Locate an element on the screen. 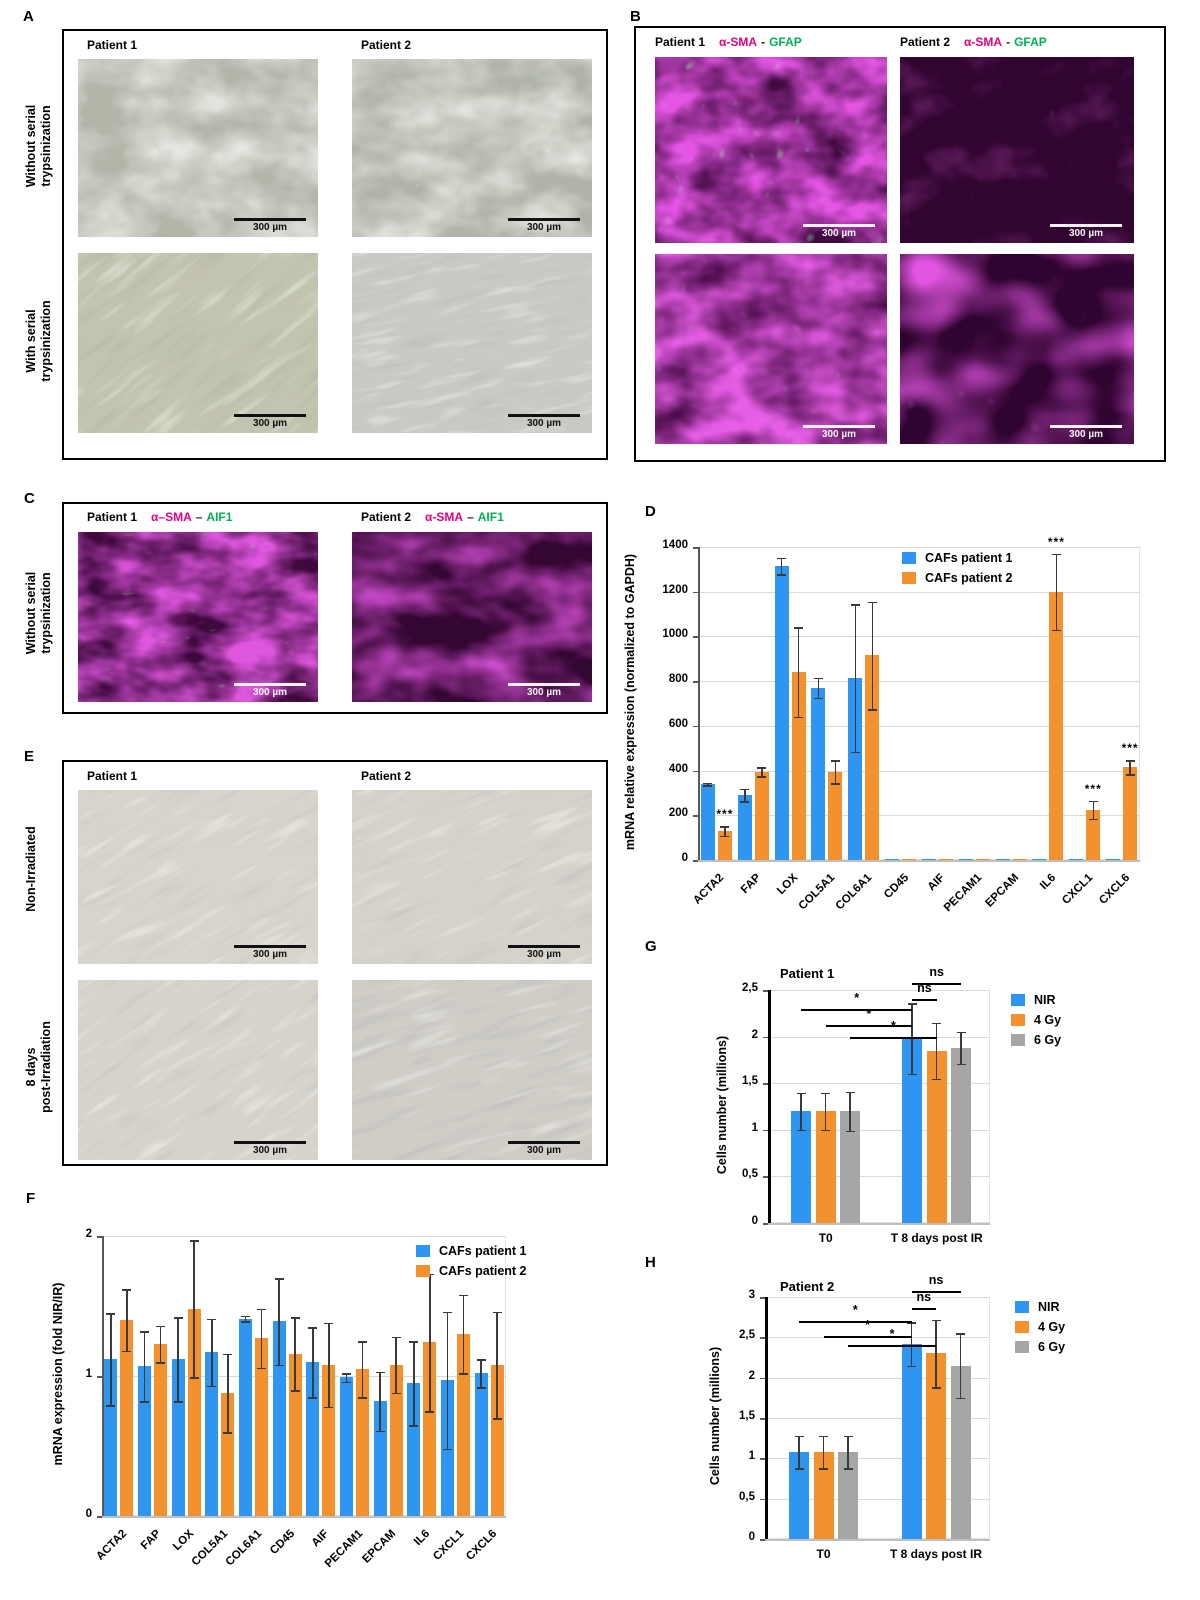 This screenshot has width=1200, height=1600. y-tick-label: 2 is located at coordinates (88, 1234).